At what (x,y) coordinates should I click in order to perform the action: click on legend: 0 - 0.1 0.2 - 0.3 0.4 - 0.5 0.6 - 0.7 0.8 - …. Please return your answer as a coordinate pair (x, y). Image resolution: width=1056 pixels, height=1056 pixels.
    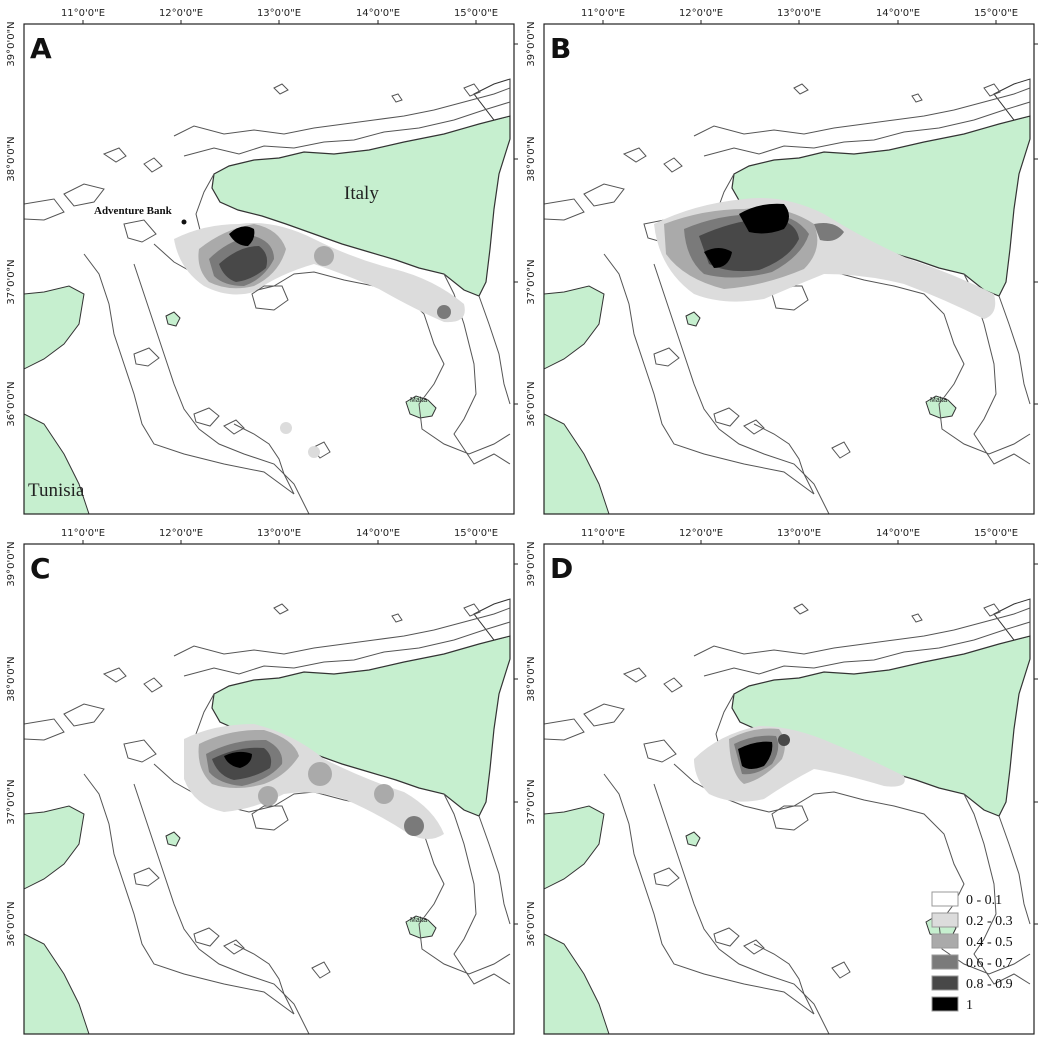
    Looking at the image, I should click on (972, 952).